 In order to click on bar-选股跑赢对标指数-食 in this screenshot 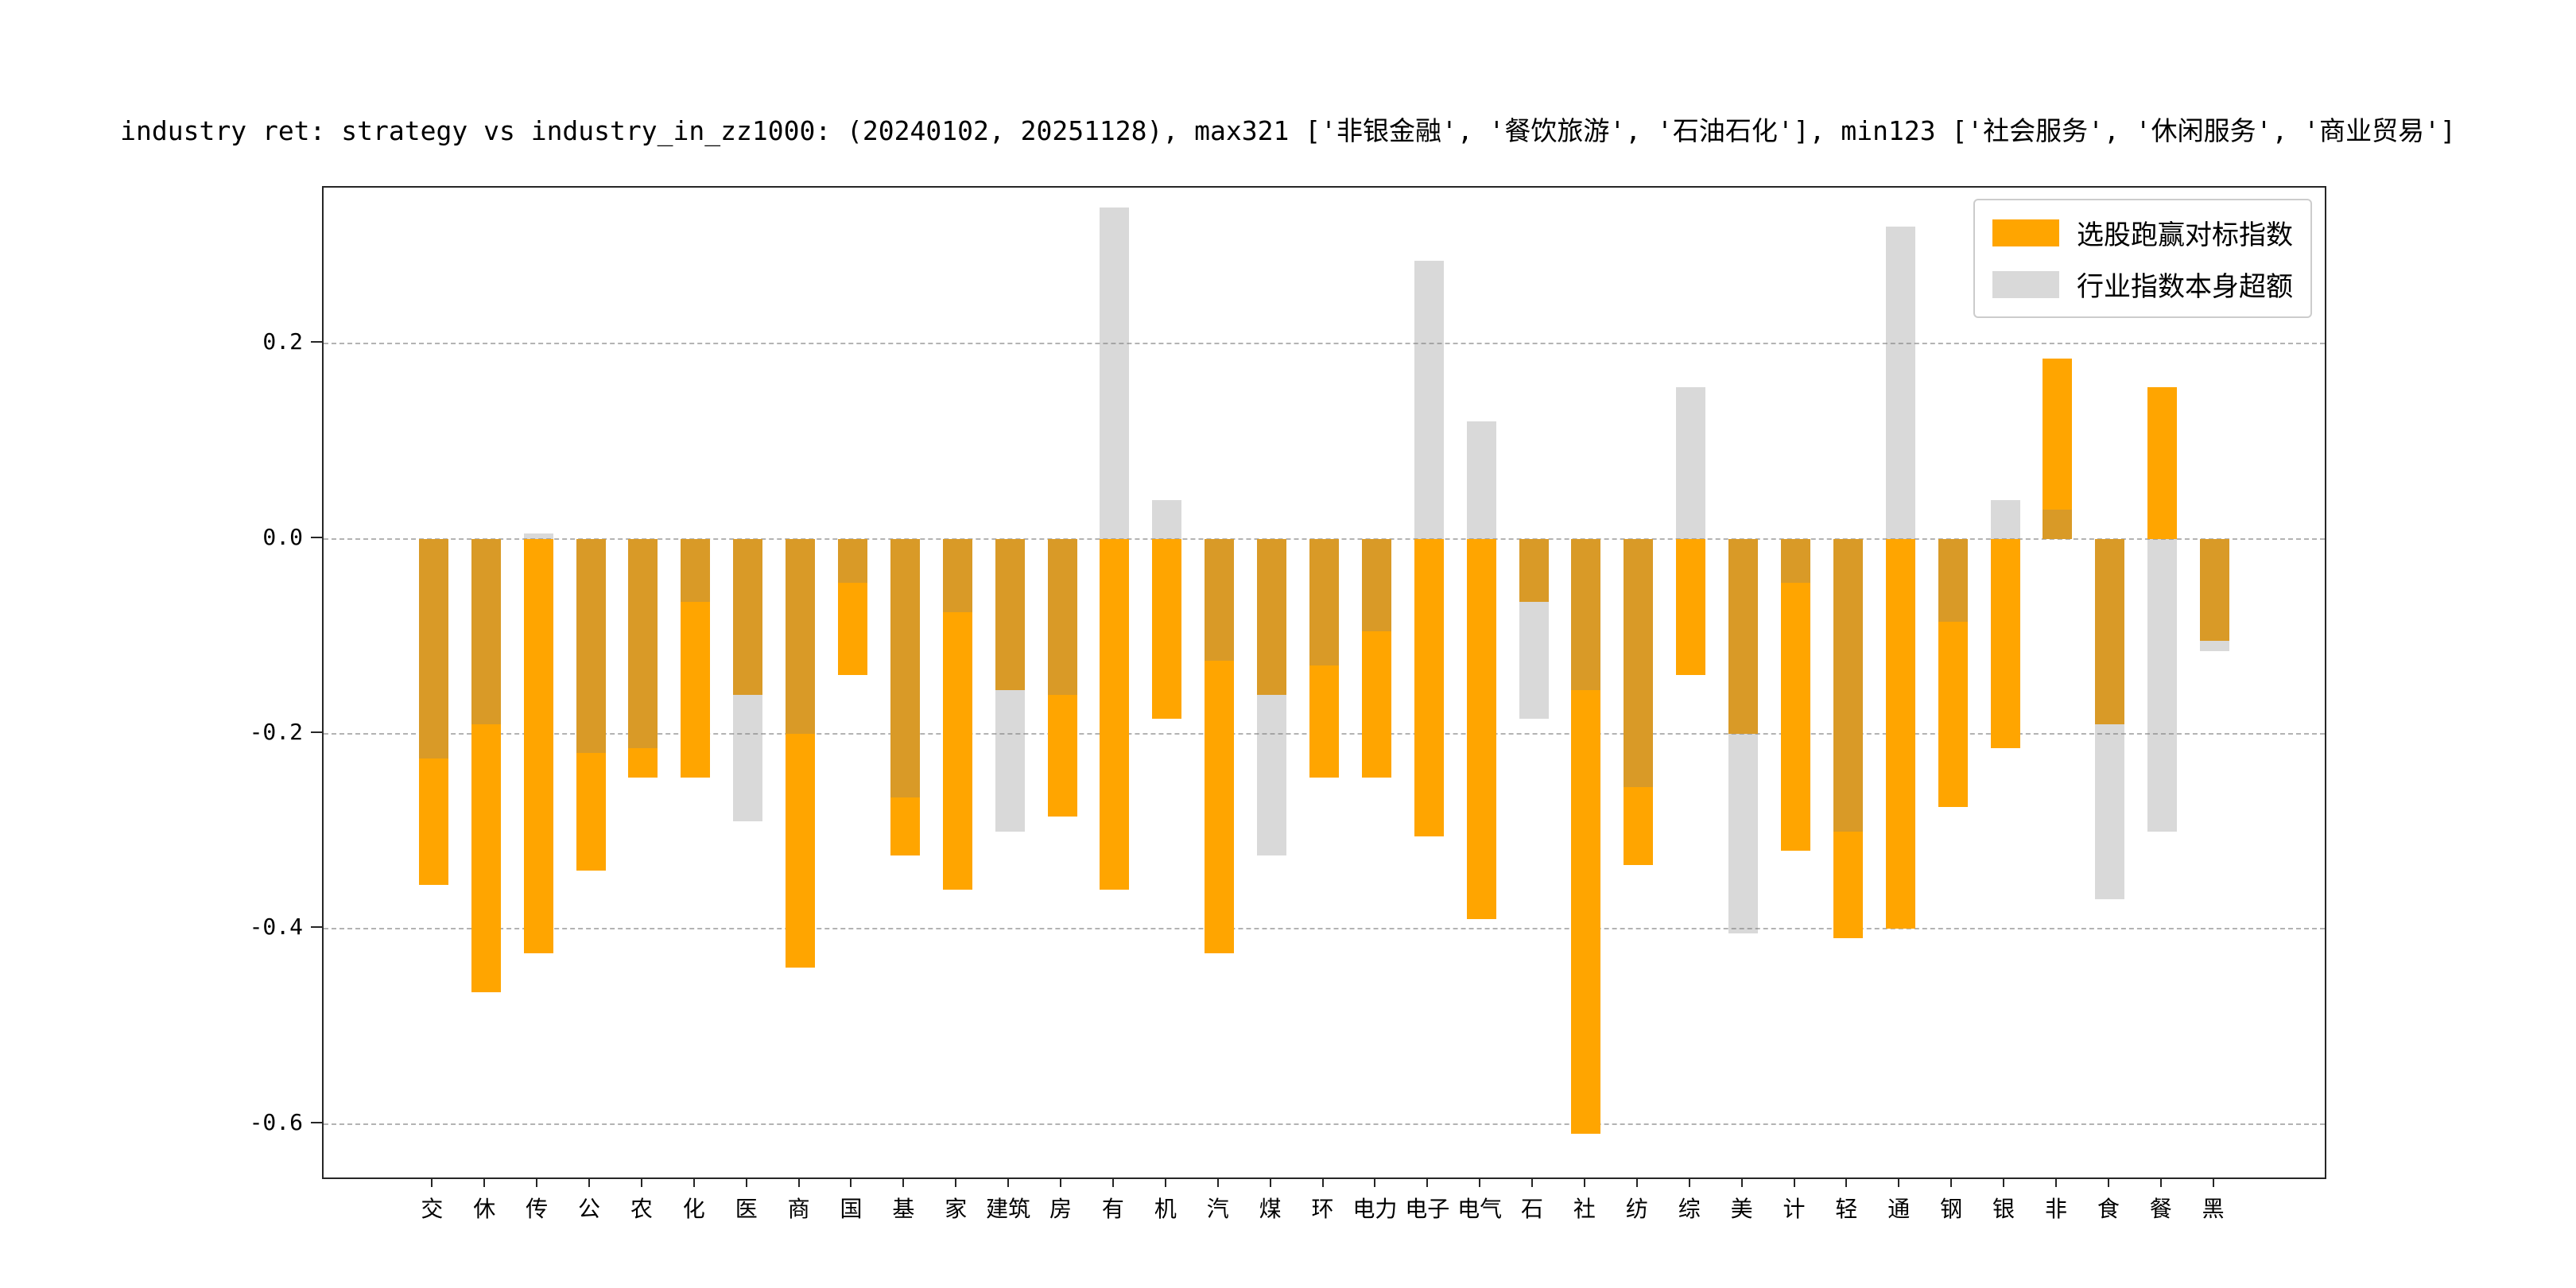, I will do `click(2110, 631)`.